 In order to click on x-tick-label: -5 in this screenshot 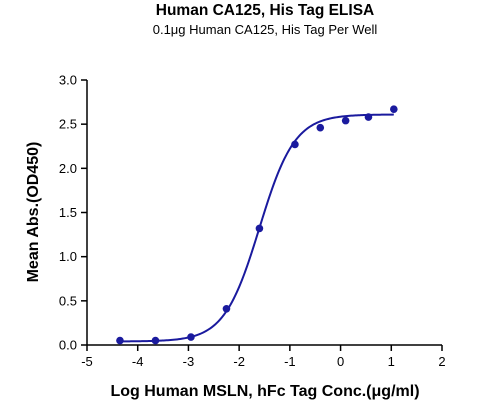, I will do `click(87, 361)`.